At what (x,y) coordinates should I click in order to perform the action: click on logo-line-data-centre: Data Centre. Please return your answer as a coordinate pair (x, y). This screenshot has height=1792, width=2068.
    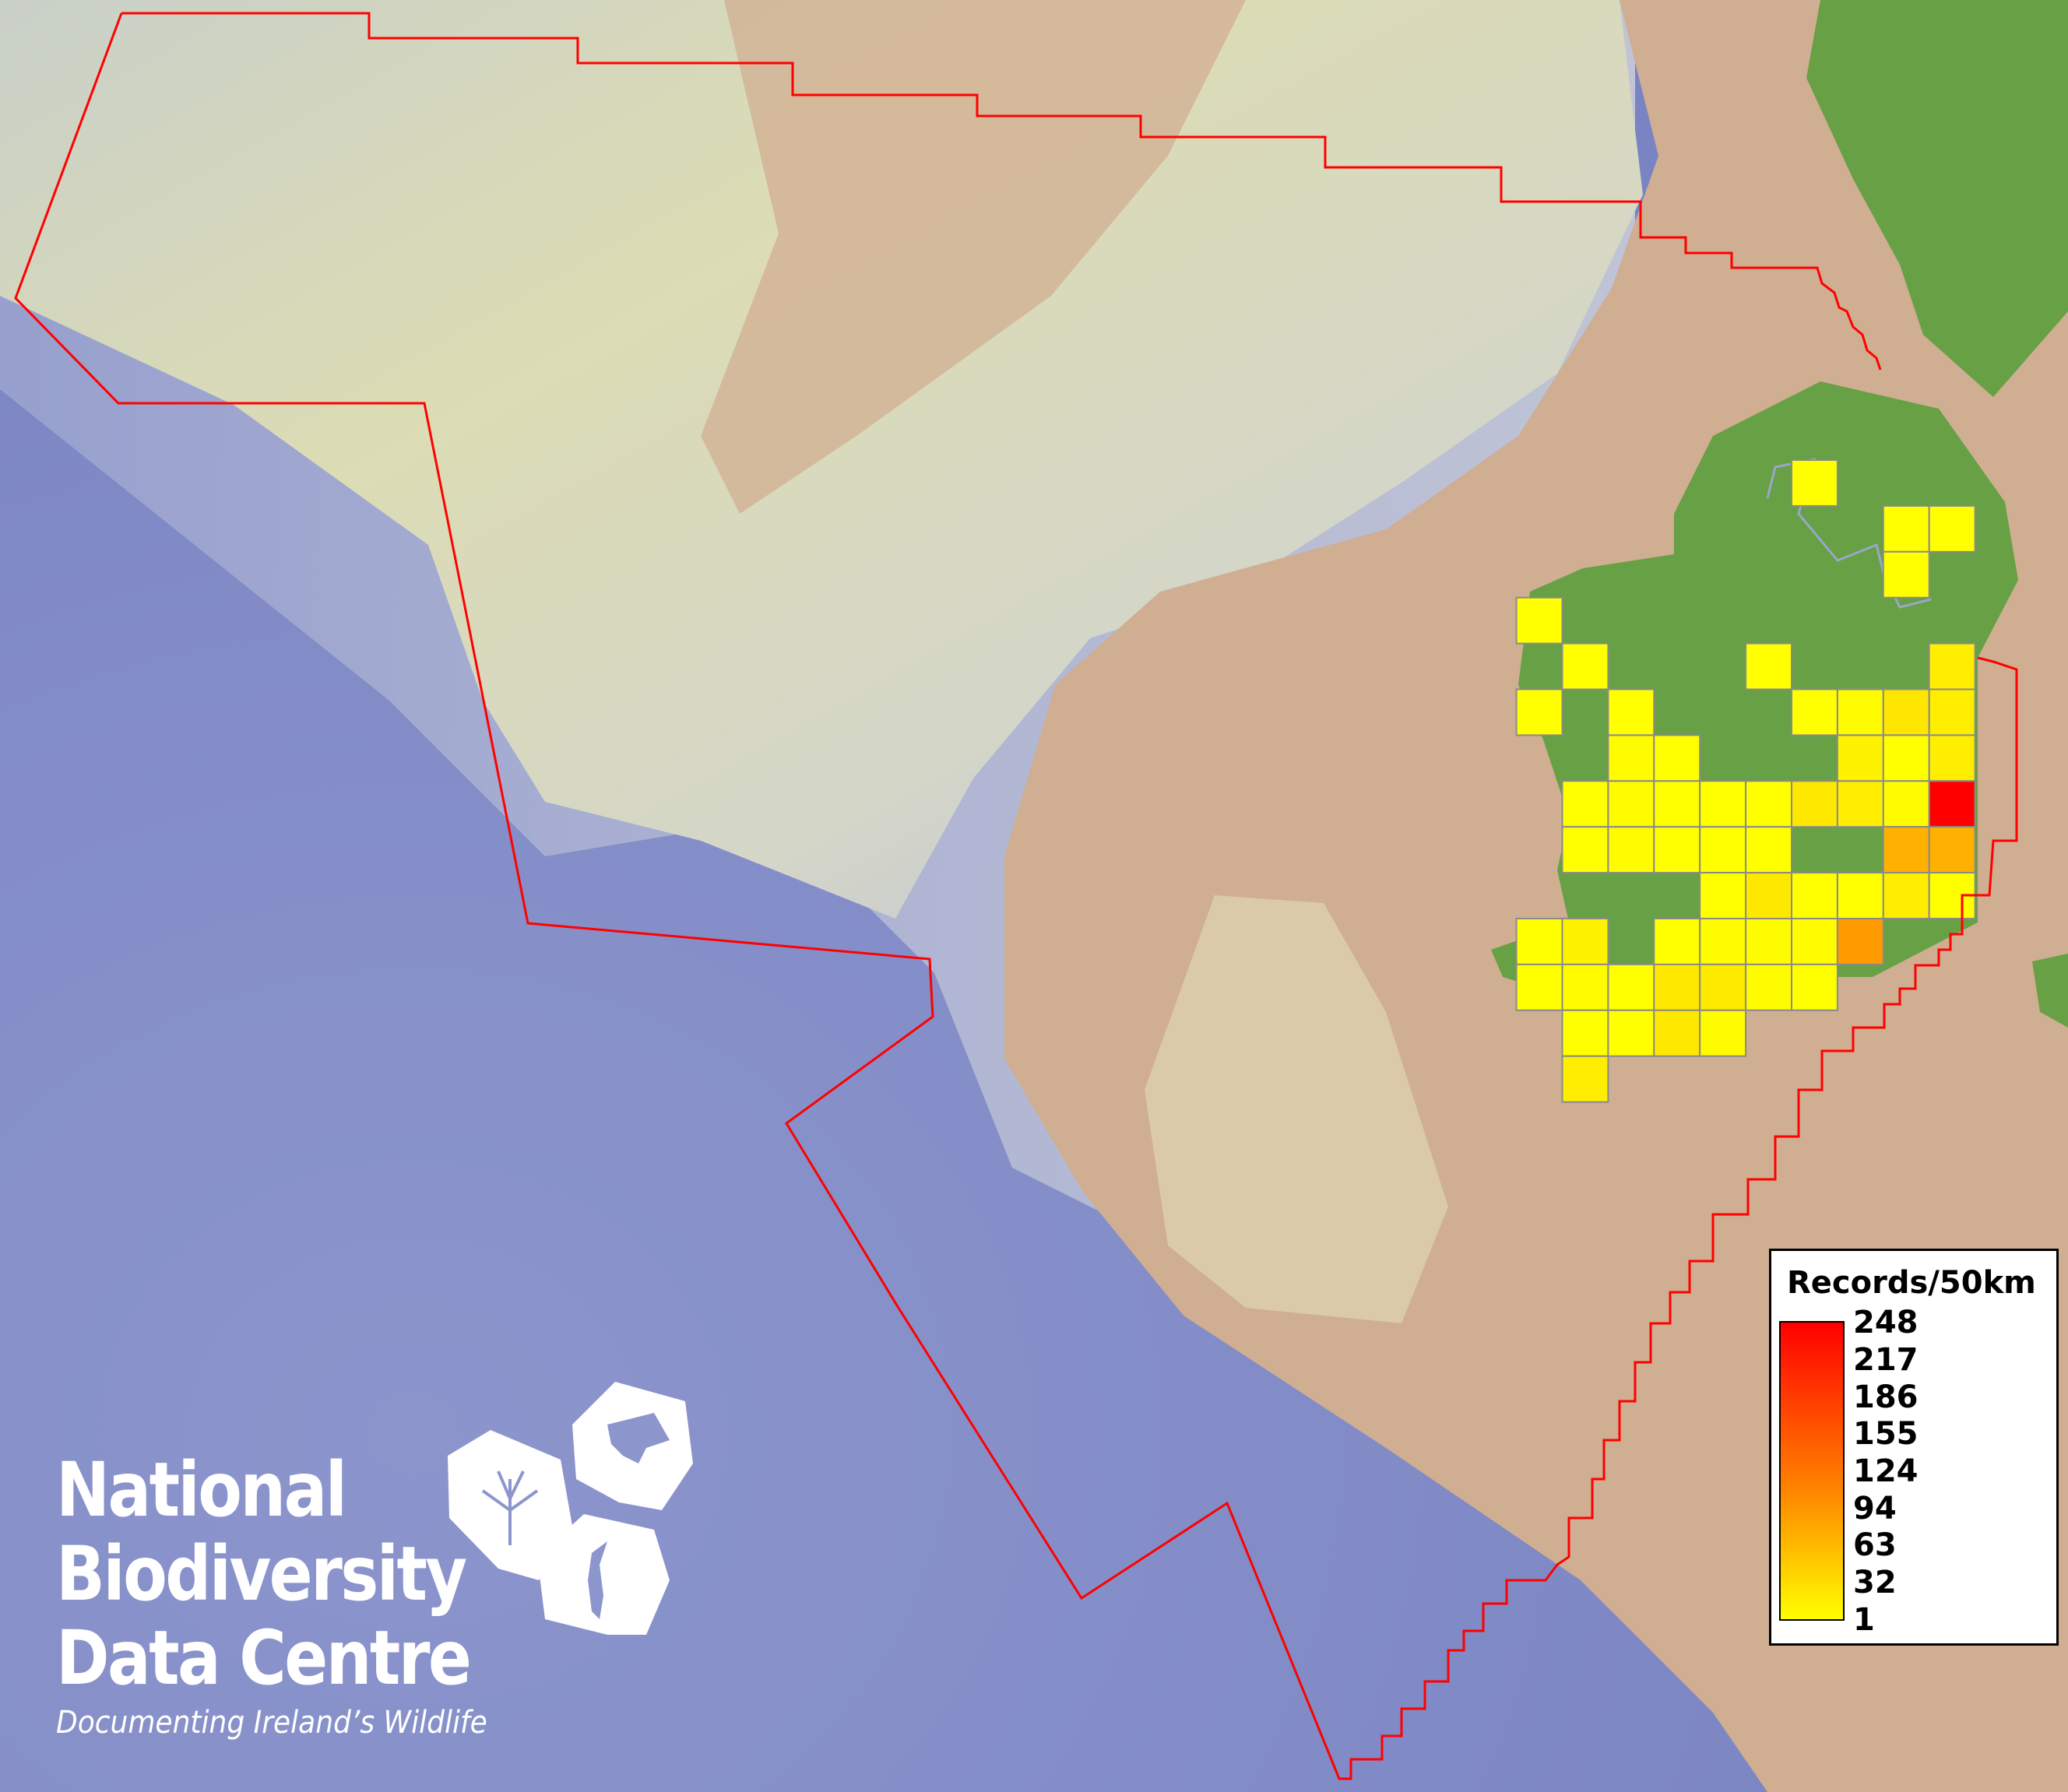
    Looking at the image, I should click on (264, 1658).